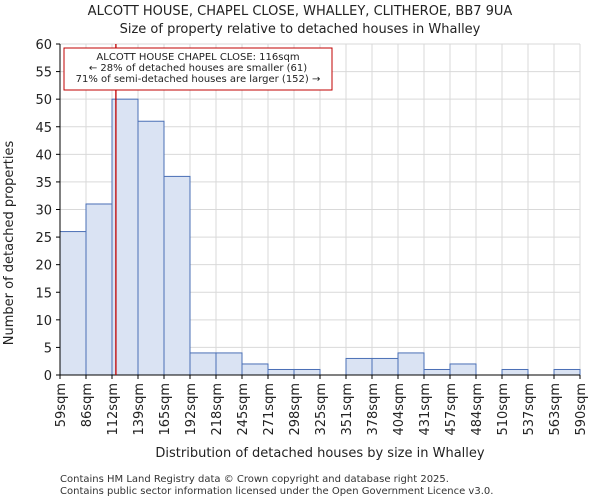  Describe the element at coordinates (373, 409) in the screenshot. I see `x-tick-label-378sqm: 378sqm` at that location.